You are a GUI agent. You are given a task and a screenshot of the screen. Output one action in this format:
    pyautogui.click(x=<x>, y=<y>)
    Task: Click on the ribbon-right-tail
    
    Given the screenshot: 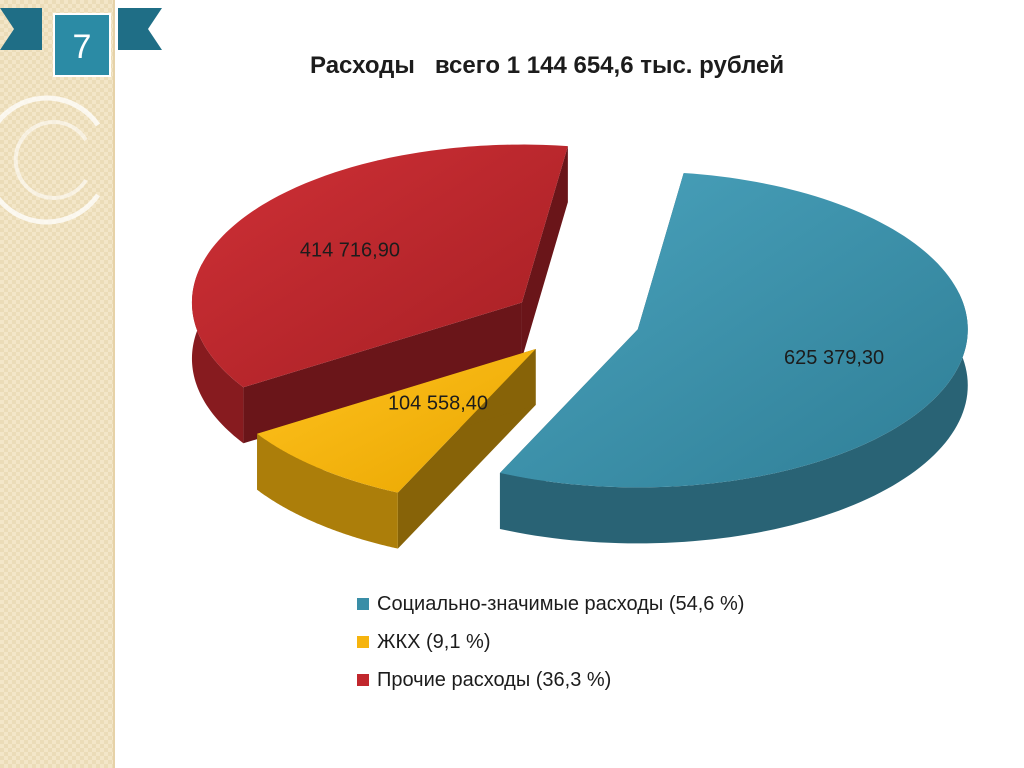 What is the action you would take?
    pyautogui.click(x=140, y=29)
    